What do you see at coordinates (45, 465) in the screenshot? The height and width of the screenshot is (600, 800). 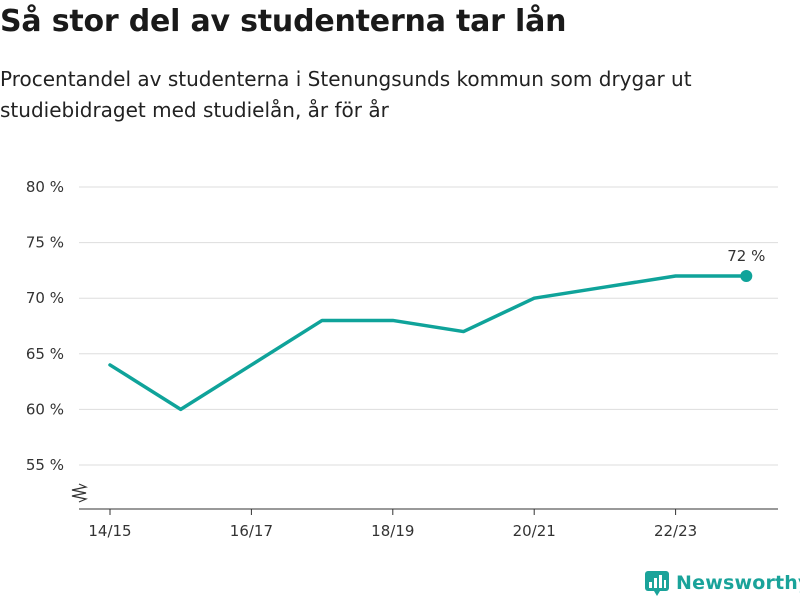 I see `y-tick-label: 55 %` at bounding box center [45, 465].